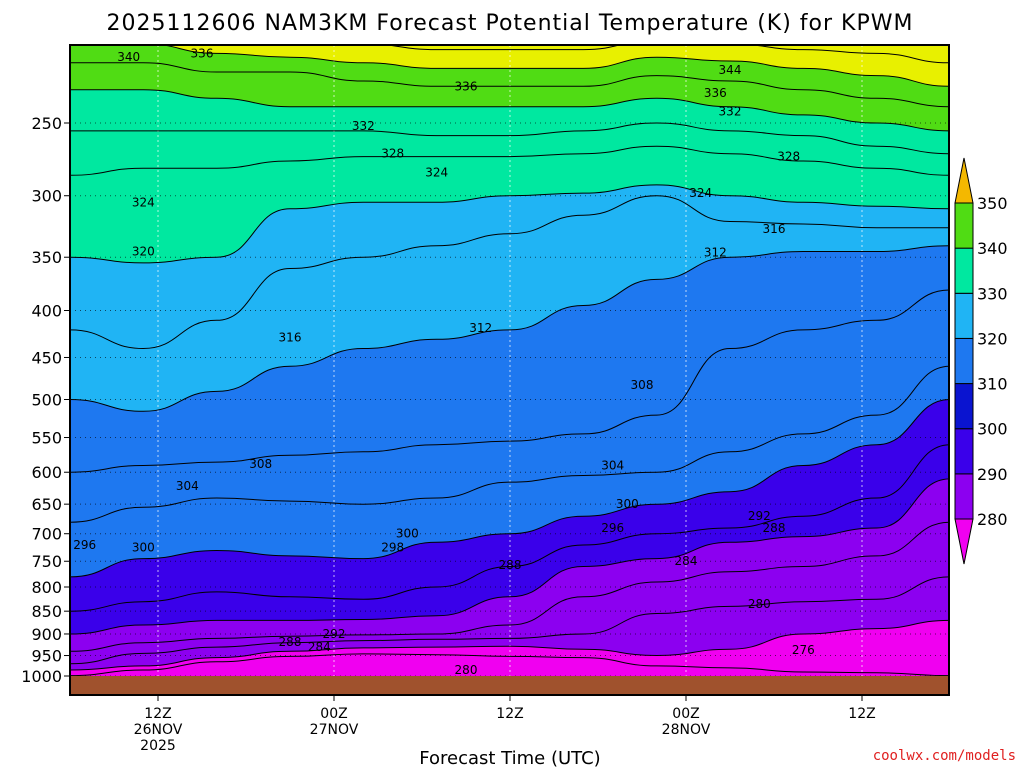  Describe the element at coordinates (46, 196) in the screenshot. I see `y-tick-label: 300` at that location.